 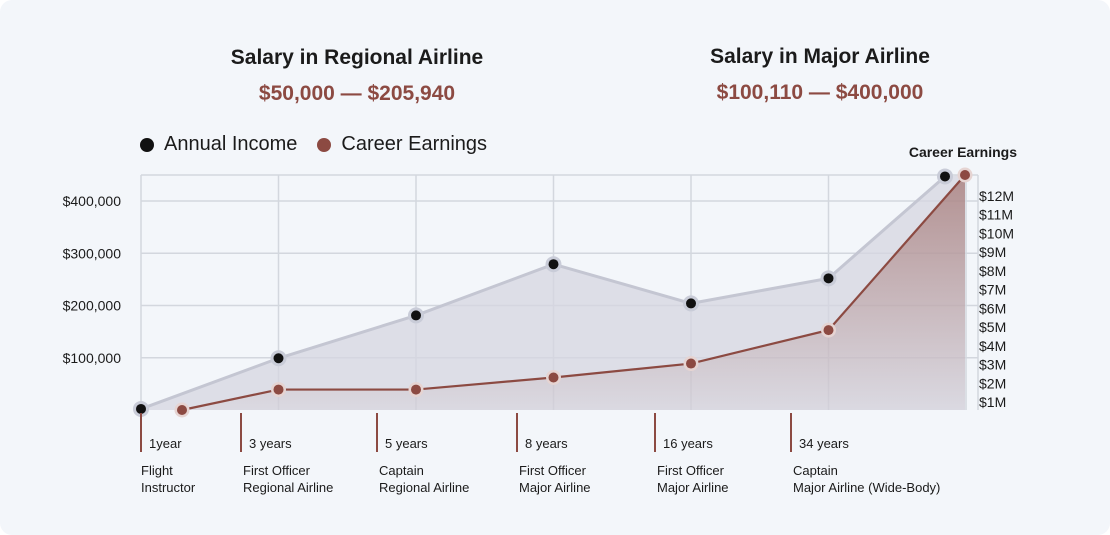 What do you see at coordinates (866, 487) in the screenshot?
I see `stage-role-label: Major Airline (Wide-Body)` at bounding box center [866, 487].